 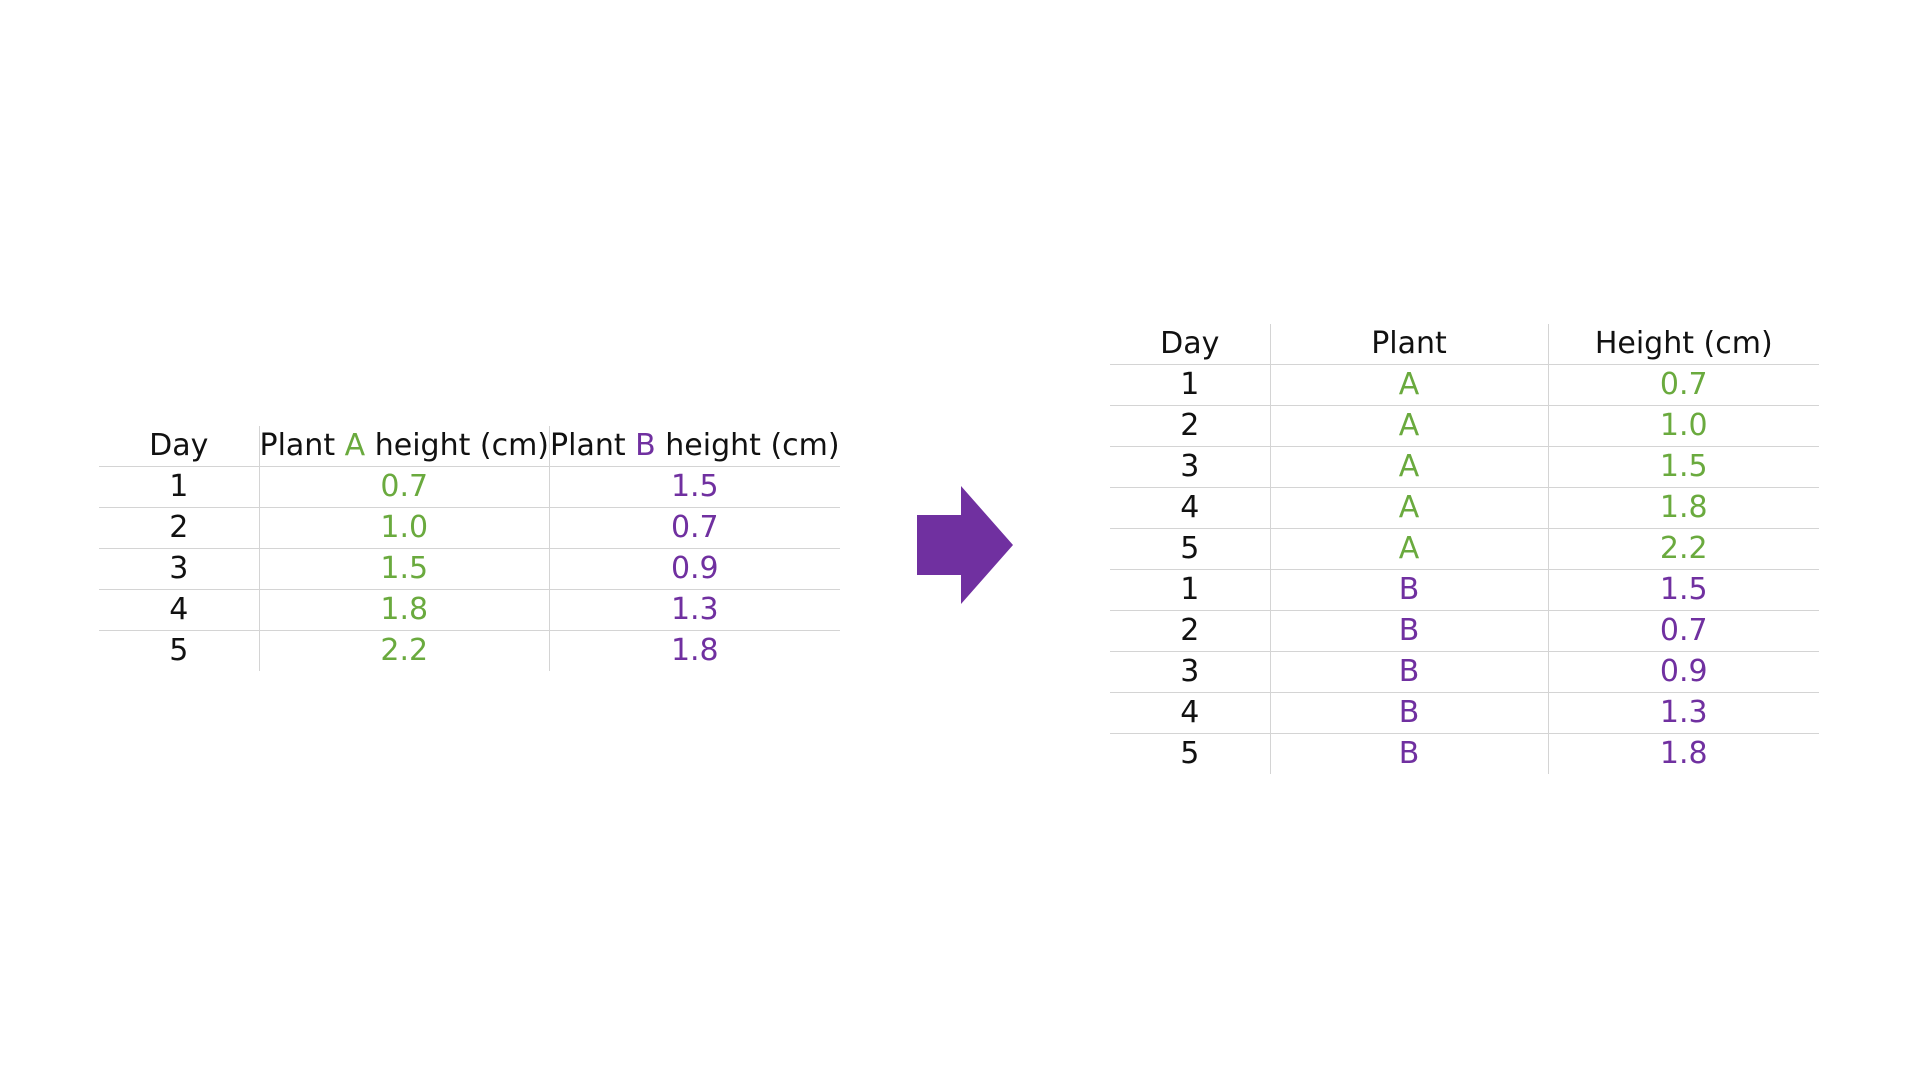 What do you see at coordinates (404, 610) in the screenshot?
I see `wide-cell-plant-a: 1.8` at bounding box center [404, 610].